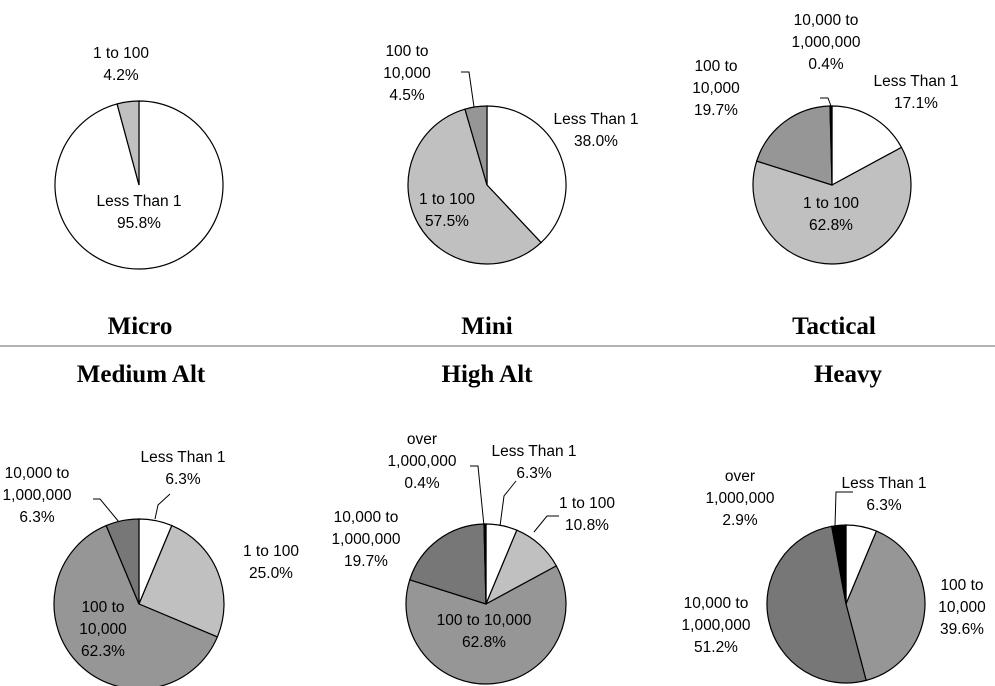 The width and height of the screenshot is (995, 686). What do you see at coordinates (831, 214) in the screenshot?
I see `slice-label-1-to-100: 1 to 100 62.8%` at bounding box center [831, 214].